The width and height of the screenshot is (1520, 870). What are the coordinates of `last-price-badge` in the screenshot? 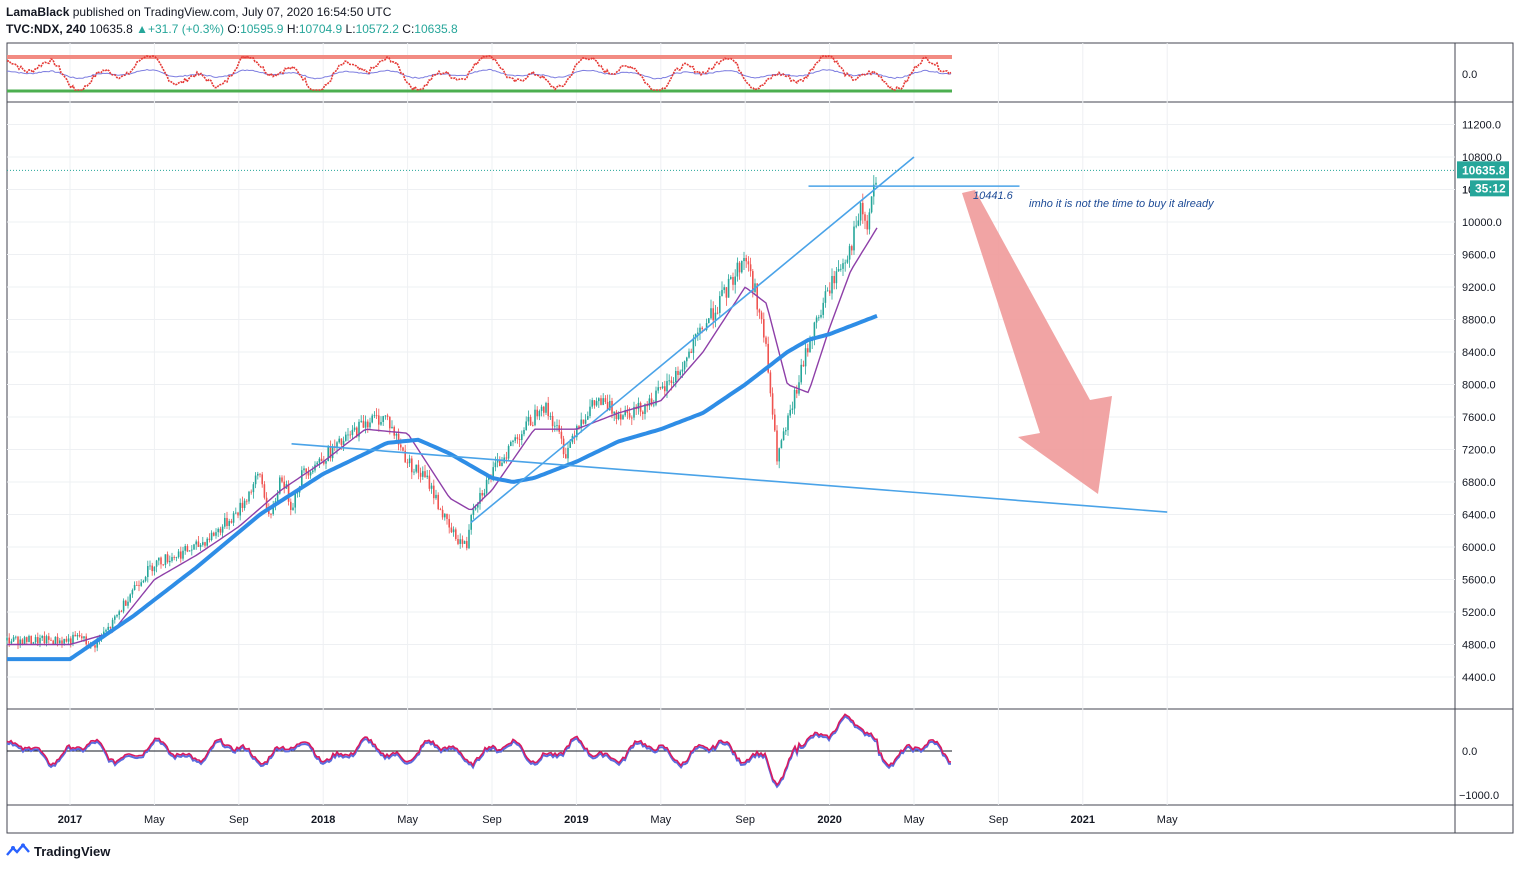 It's located at (1483, 170).